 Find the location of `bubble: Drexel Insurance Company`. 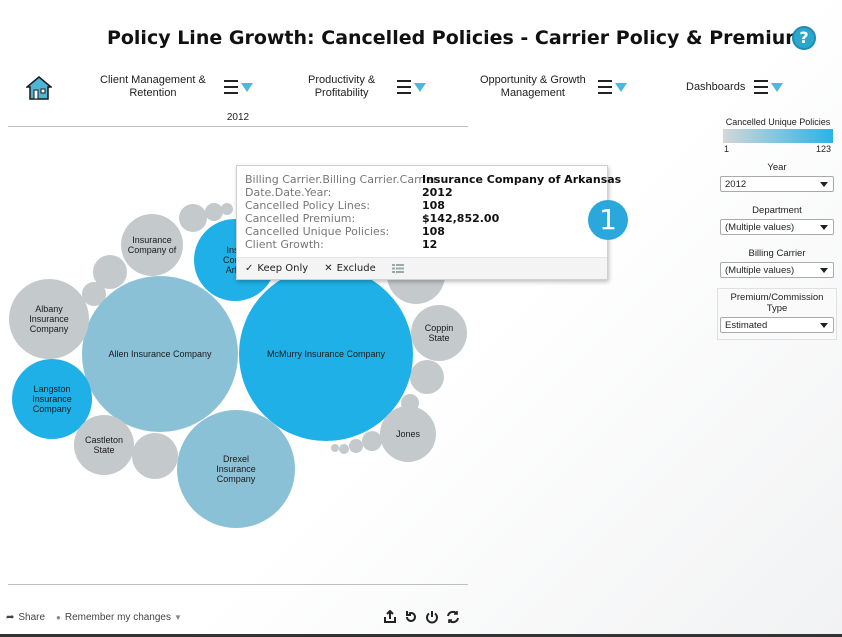

bubble: Drexel Insurance Company is located at coordinates (236, 469).